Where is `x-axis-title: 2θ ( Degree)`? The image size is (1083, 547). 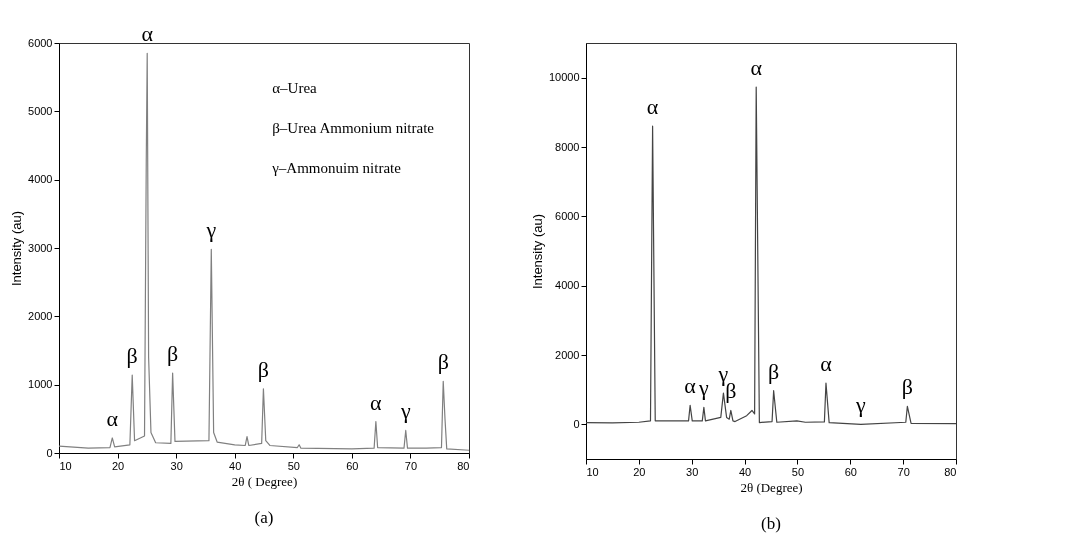 x-axis-title: 2θ ( Degree) is located at coordinates (264, 481).